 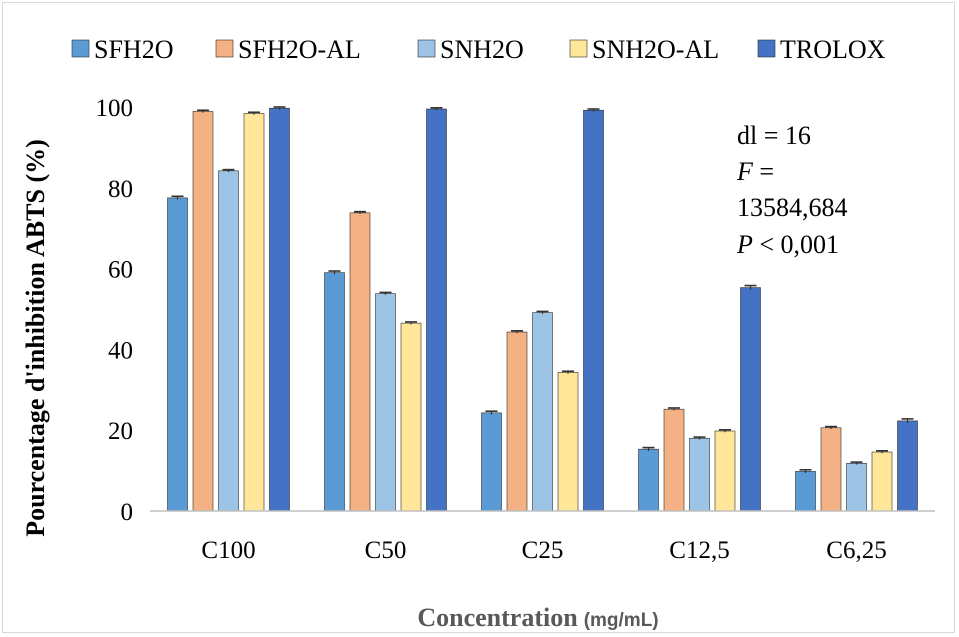 I want to click on y-tick-label: 100, so click(x=115, y=108).